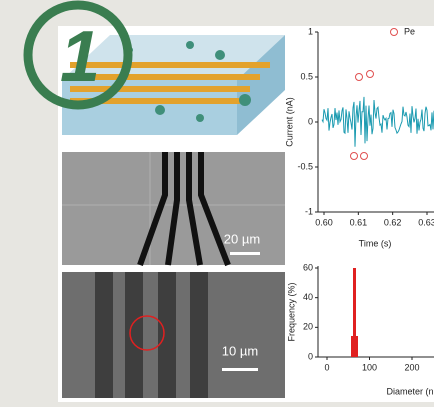  I want to click on y-tick-label: -1, so click(309, 211).